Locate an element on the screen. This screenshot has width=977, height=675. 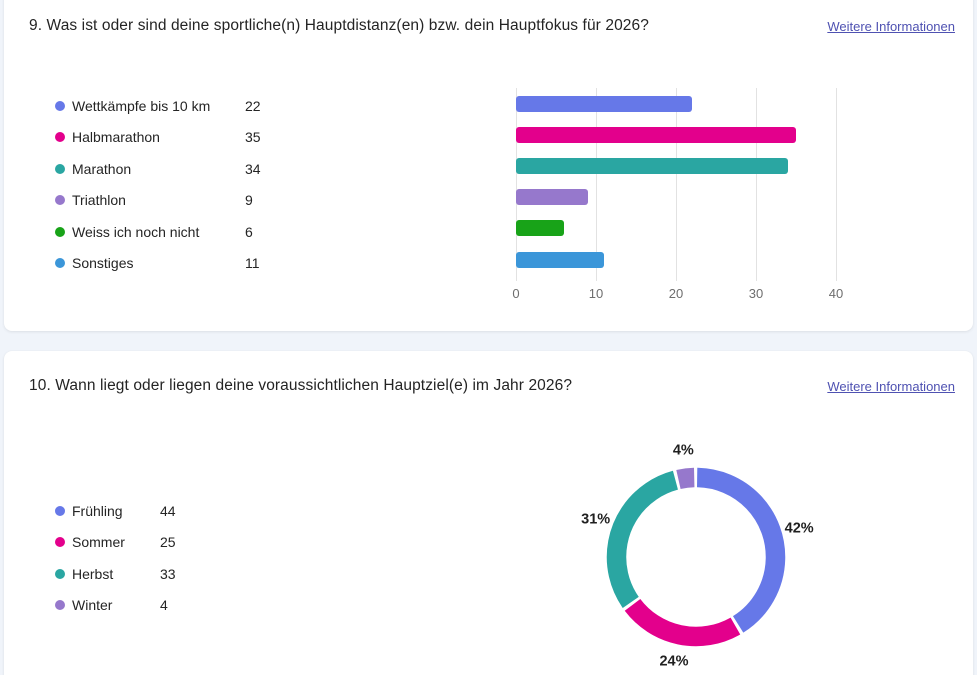
donut-percent-label: 4% is located at coordinates (683, 451).